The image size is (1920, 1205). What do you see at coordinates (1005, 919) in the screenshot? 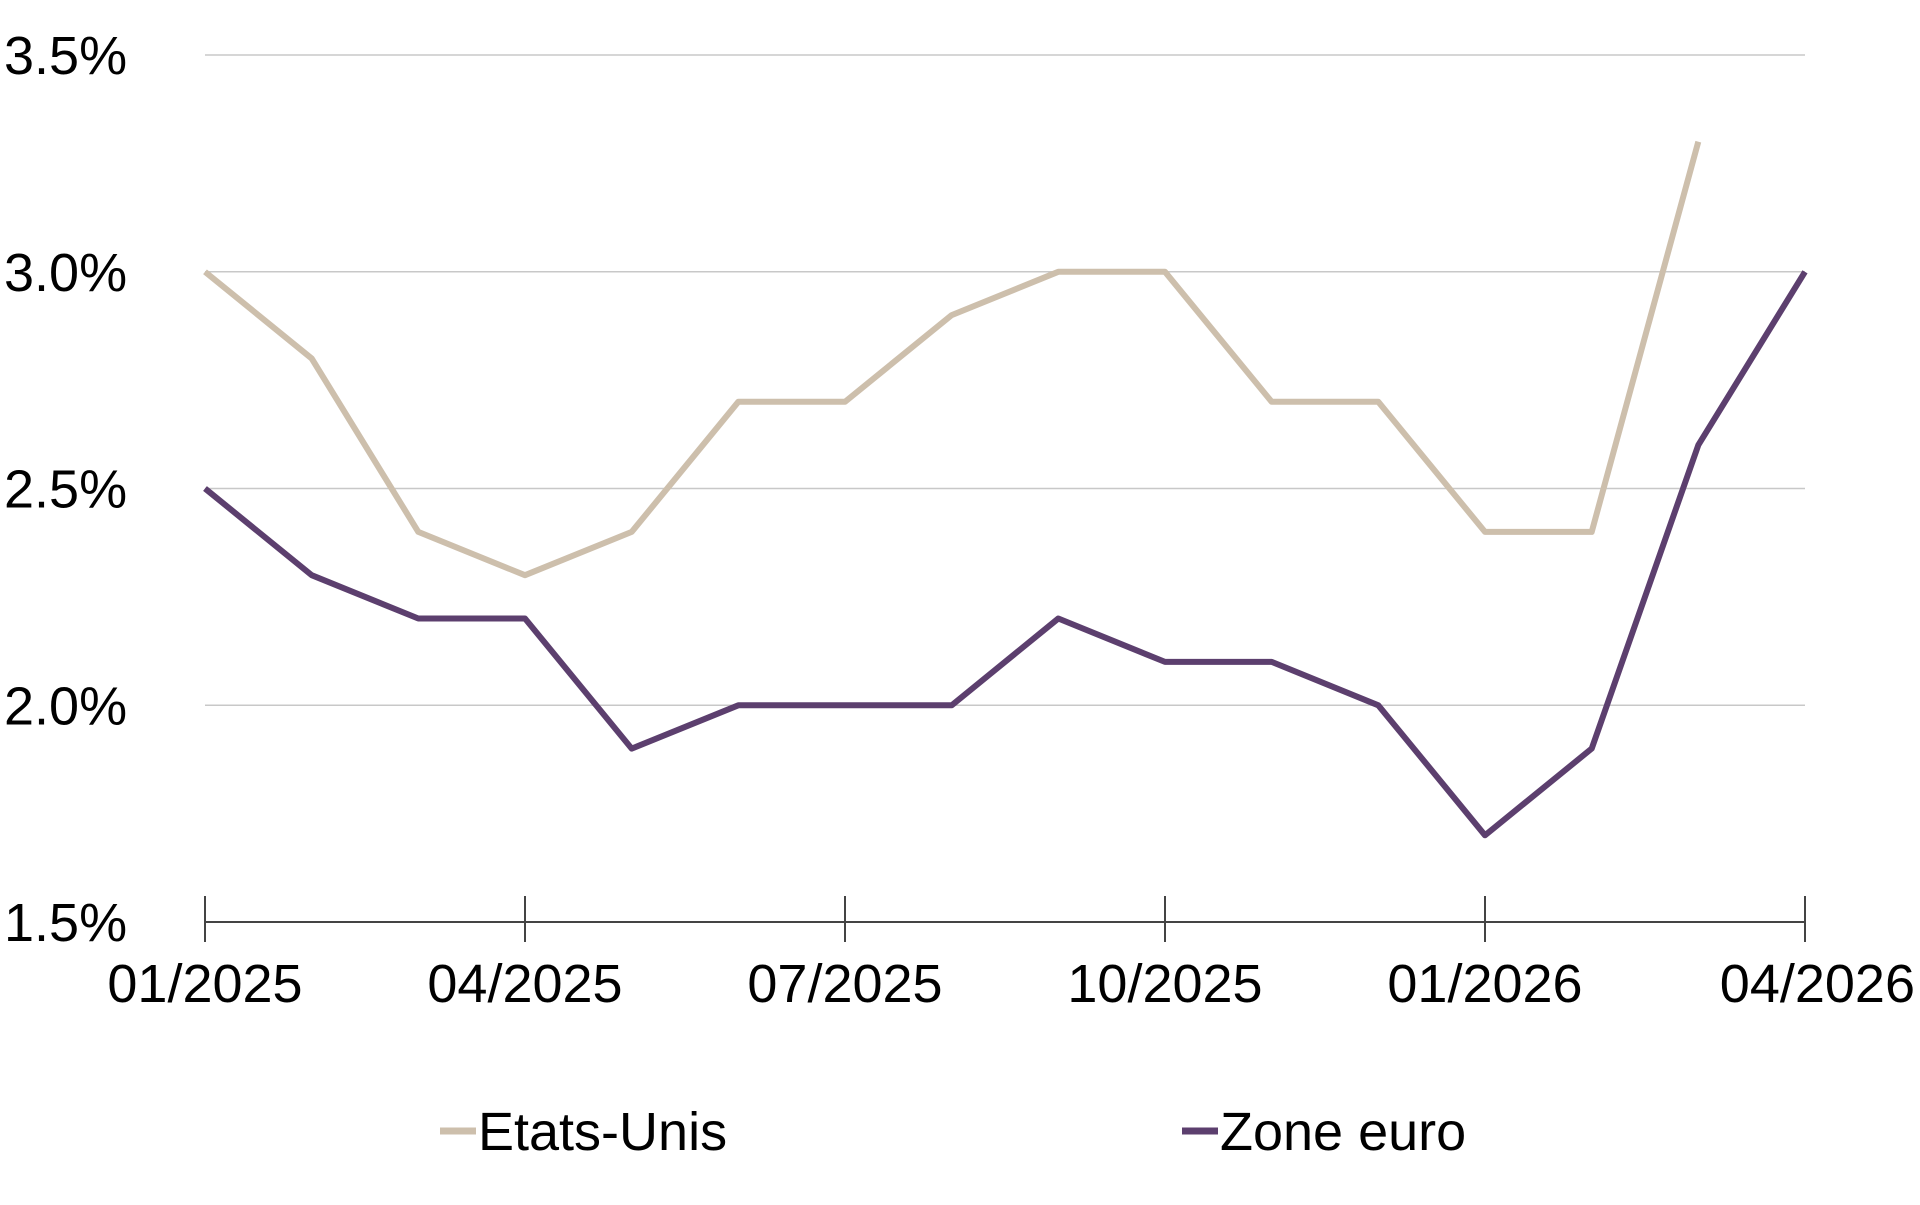
I see `x-axis` at bounding box center [1005, 919].